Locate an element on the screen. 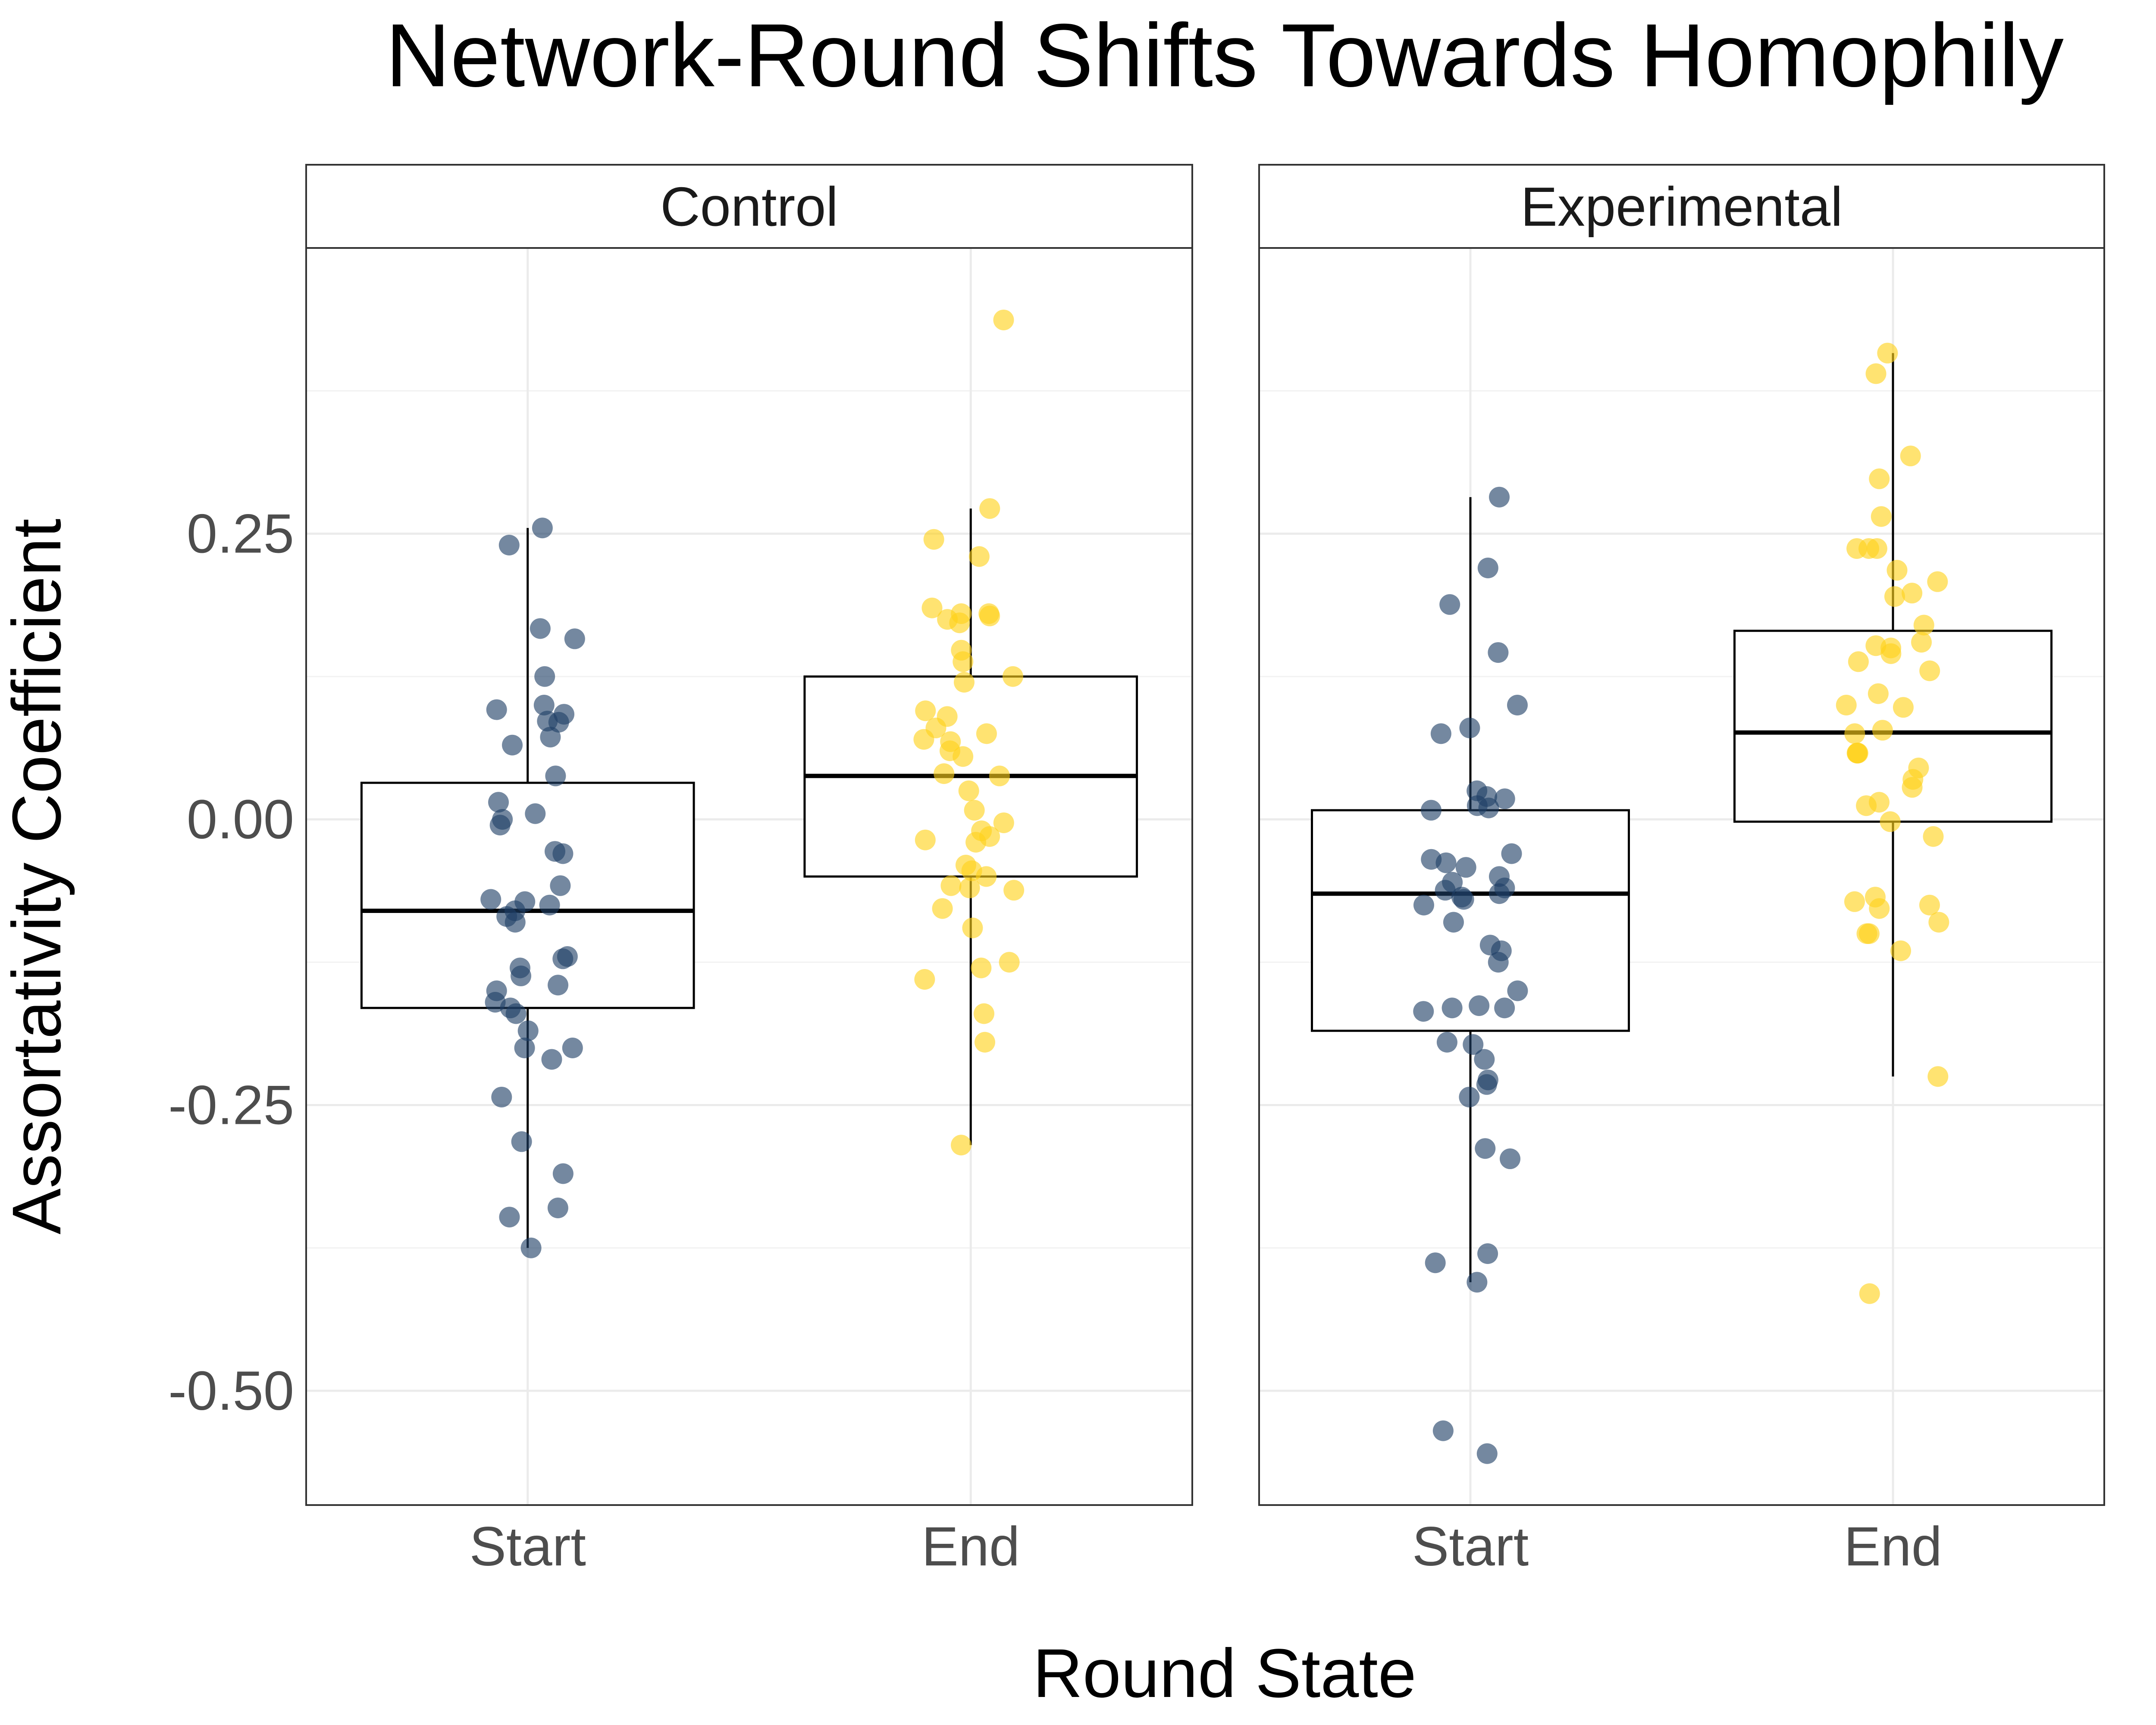 The image size is (2156, 1725). x-tick-label: End is located at coordinates (970, 1547).